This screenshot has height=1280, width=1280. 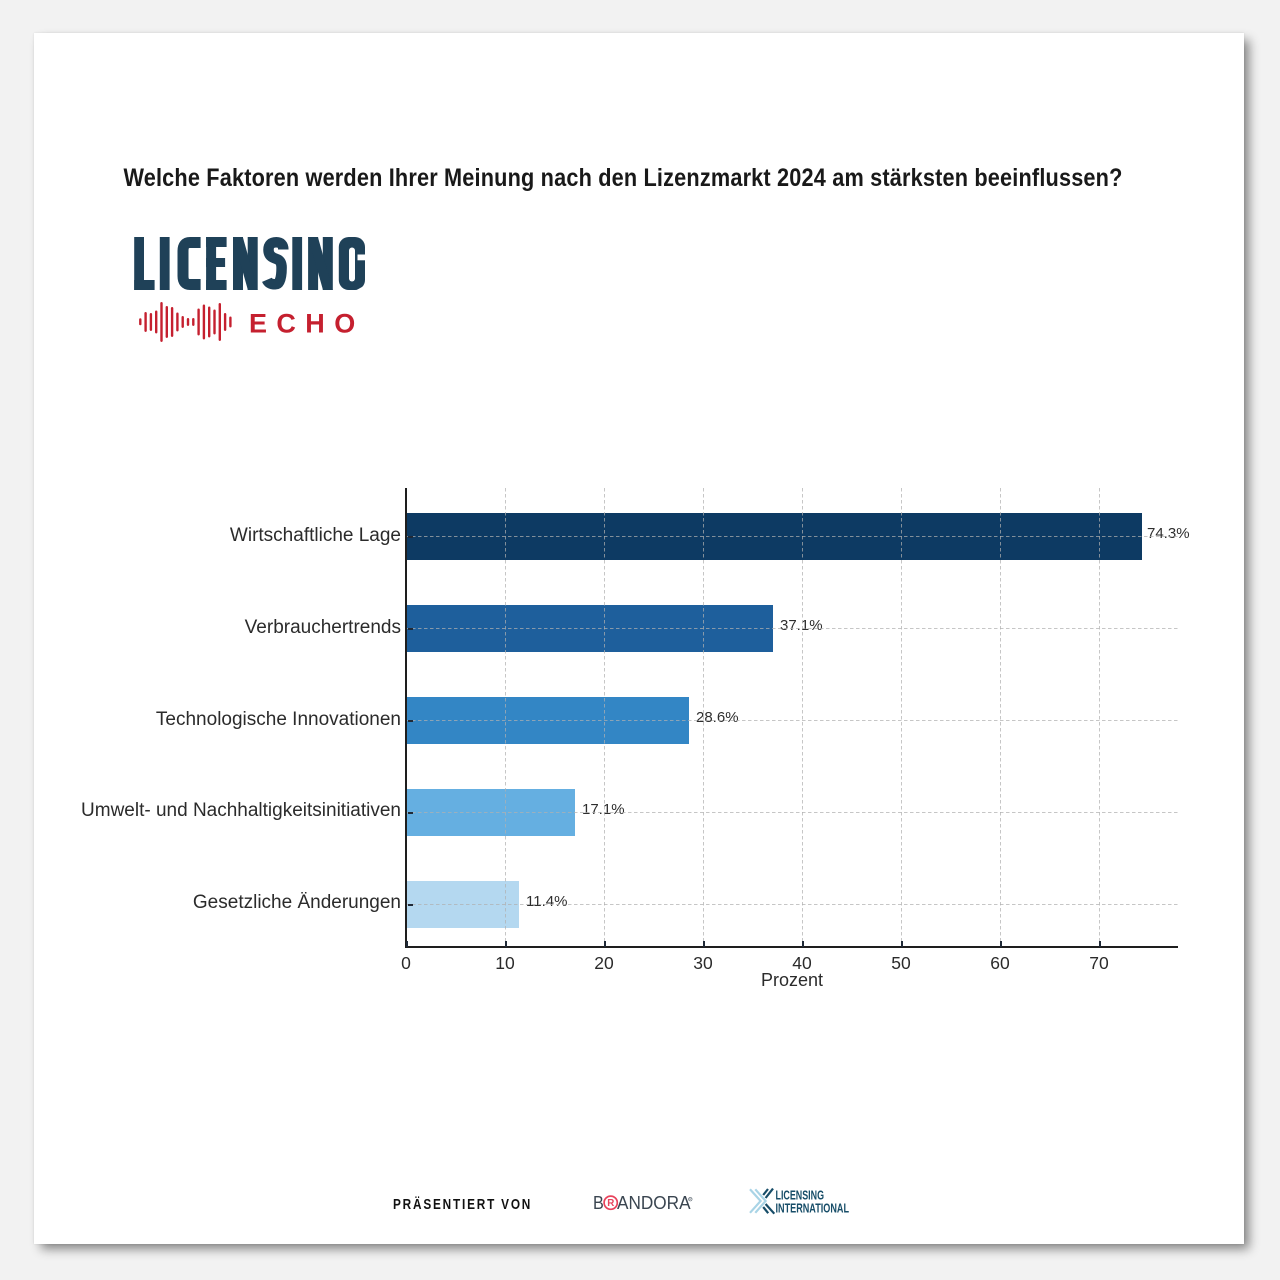 I want to click on svg-text: INTERNATIONAL, so click(x=813, y=1208).